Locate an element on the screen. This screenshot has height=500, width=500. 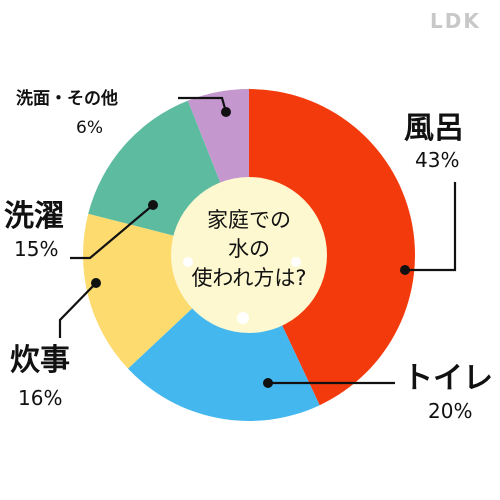
slice-label-name: 風呂 is located at coordinates (434, 128).